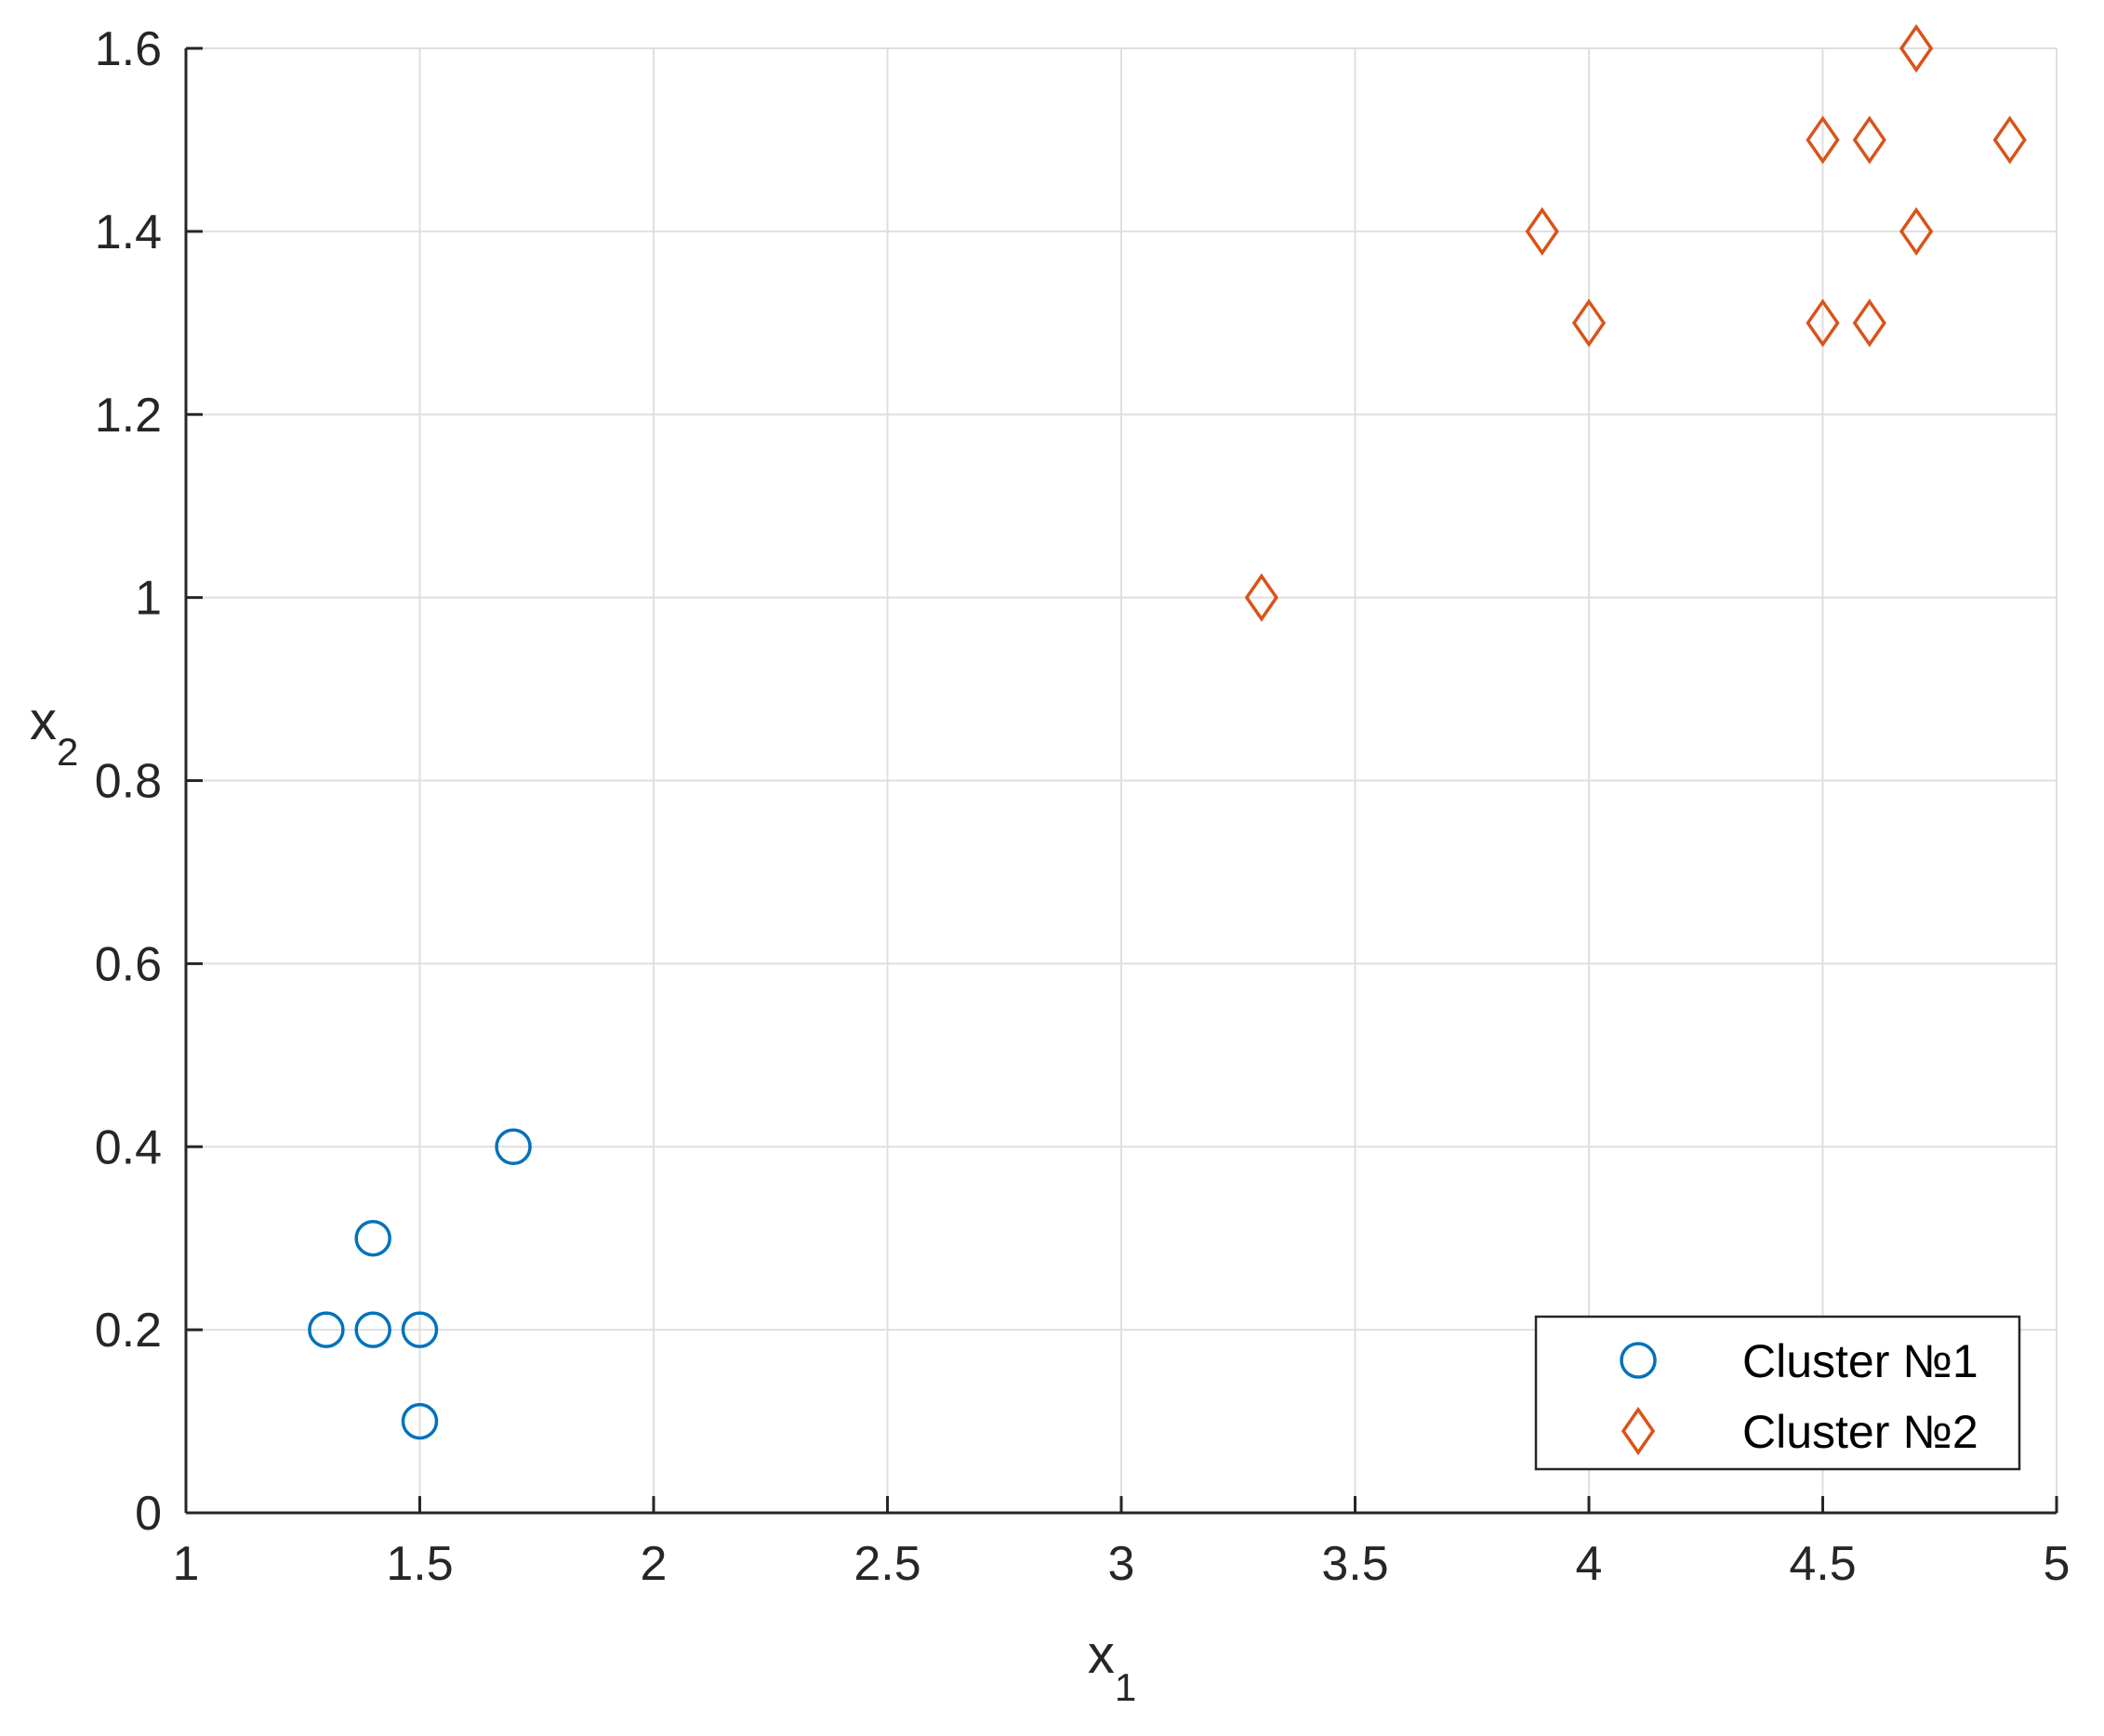 The height and width of the screenshot is (1736, 2104). Describe the element at coordinates (128, 232) in the screenshot. I see `y-tick-label: 1.4` at that location.